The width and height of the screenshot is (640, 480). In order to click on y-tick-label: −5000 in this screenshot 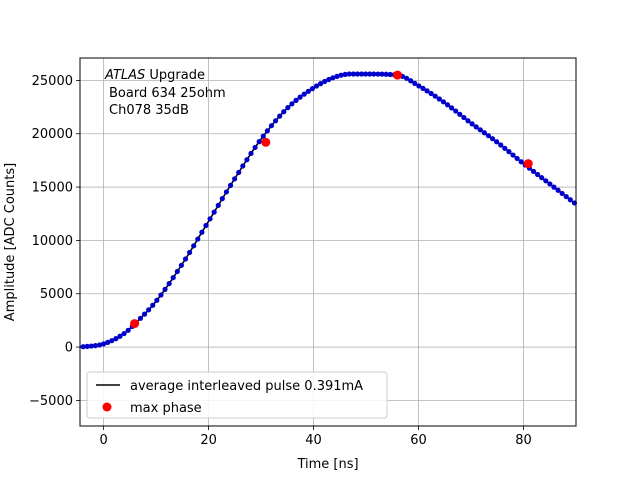, I will do `click(51, 401)`.